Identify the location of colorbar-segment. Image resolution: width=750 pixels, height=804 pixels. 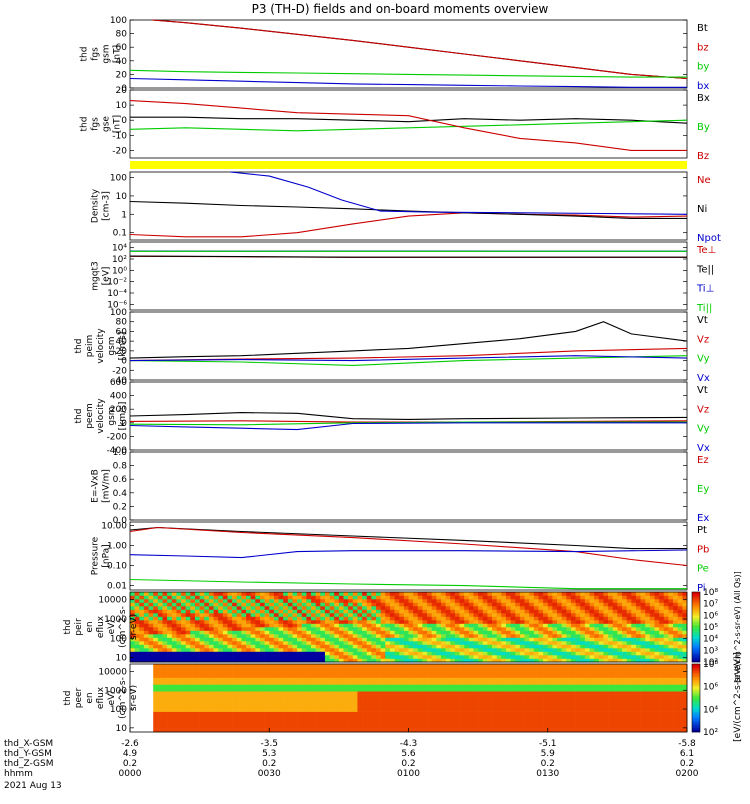
(696, 649).